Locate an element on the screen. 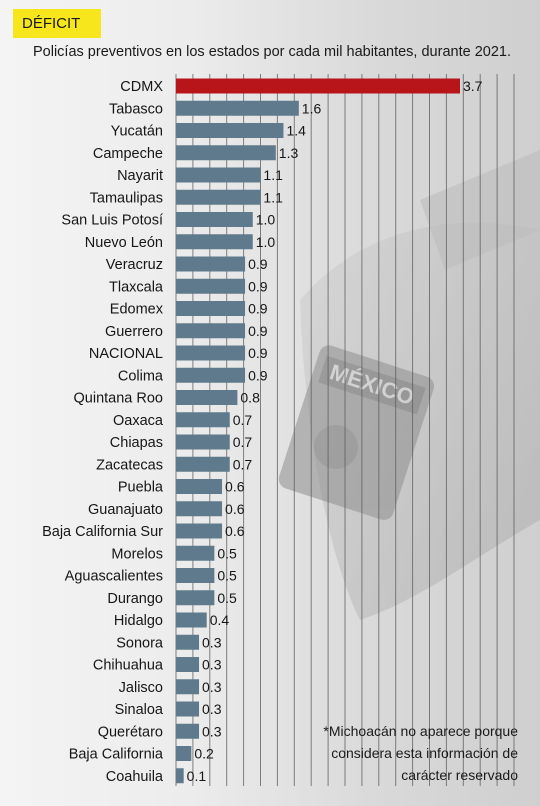 The height and width of the screenshot is (806, 540). value-label: 3.7 is located at coordinates (473, 86).